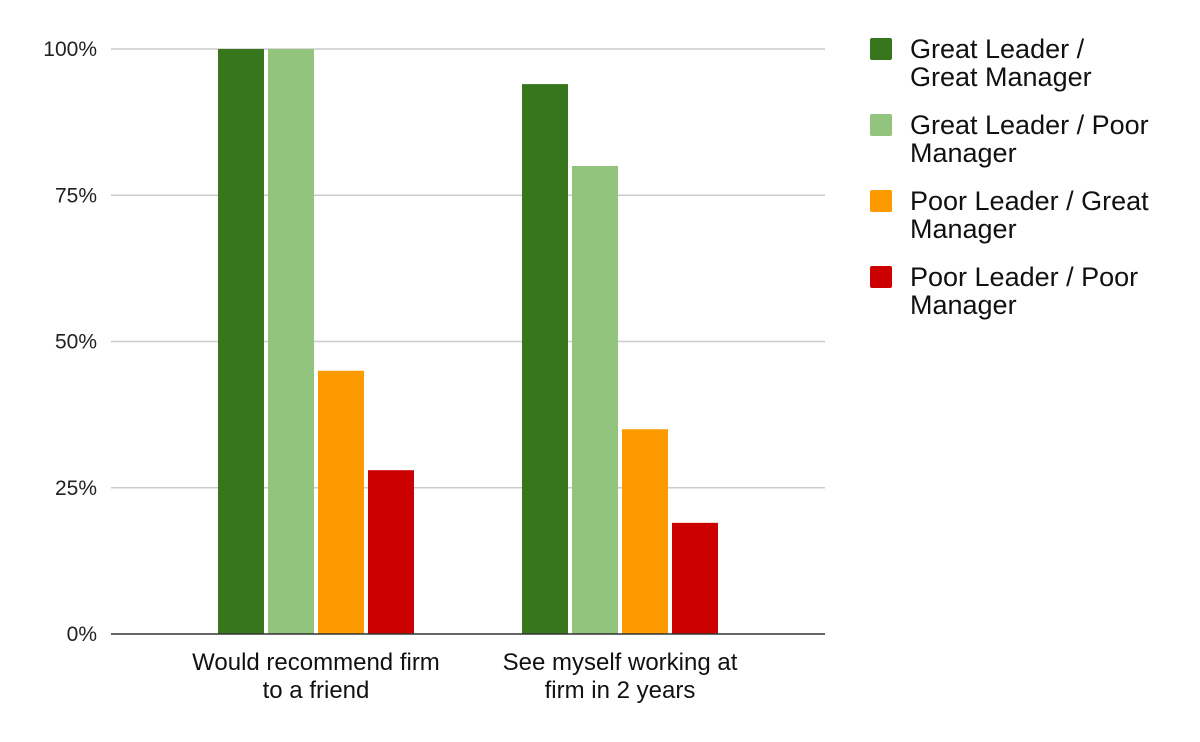  What do you see at coordinates (76, 195) in the screenshot?
I see `y-tick-label: 75%` at bounding box center [76, 195].